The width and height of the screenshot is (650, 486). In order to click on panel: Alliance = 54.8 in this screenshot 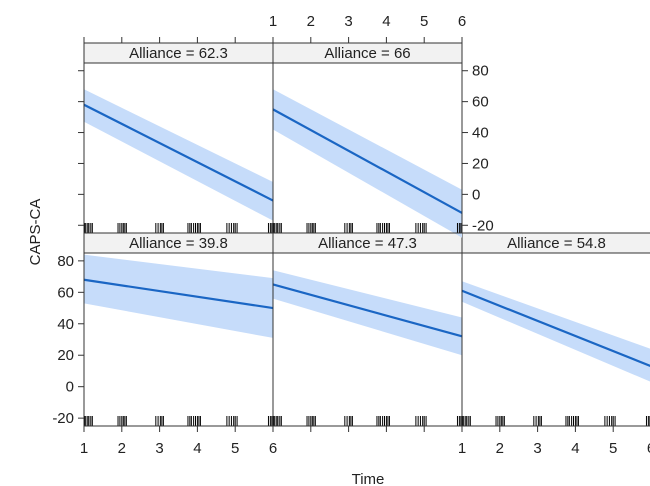, I will do `click(555, 329)`.